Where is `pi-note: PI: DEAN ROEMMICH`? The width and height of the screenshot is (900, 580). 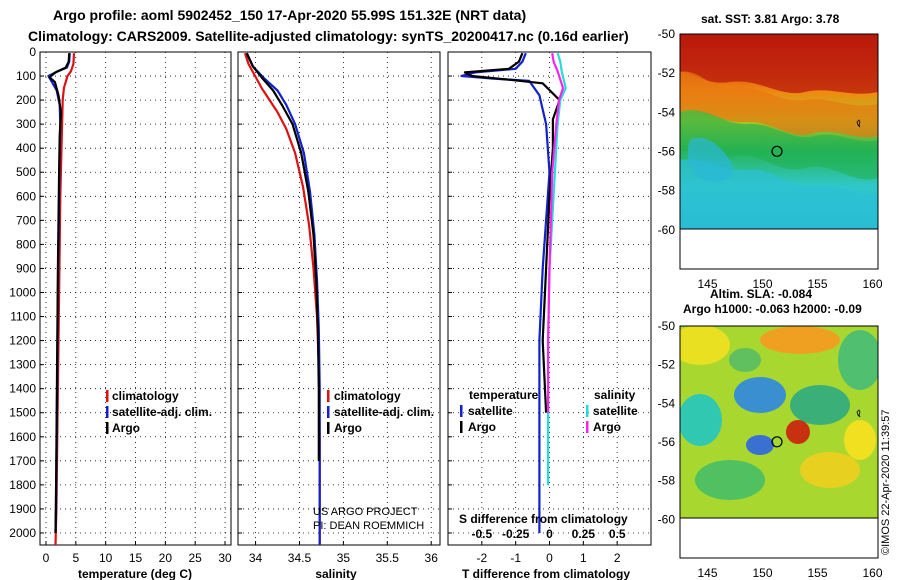 pi-note: PI: DEAN ROEMMICH is located at coordinates (368, 526).